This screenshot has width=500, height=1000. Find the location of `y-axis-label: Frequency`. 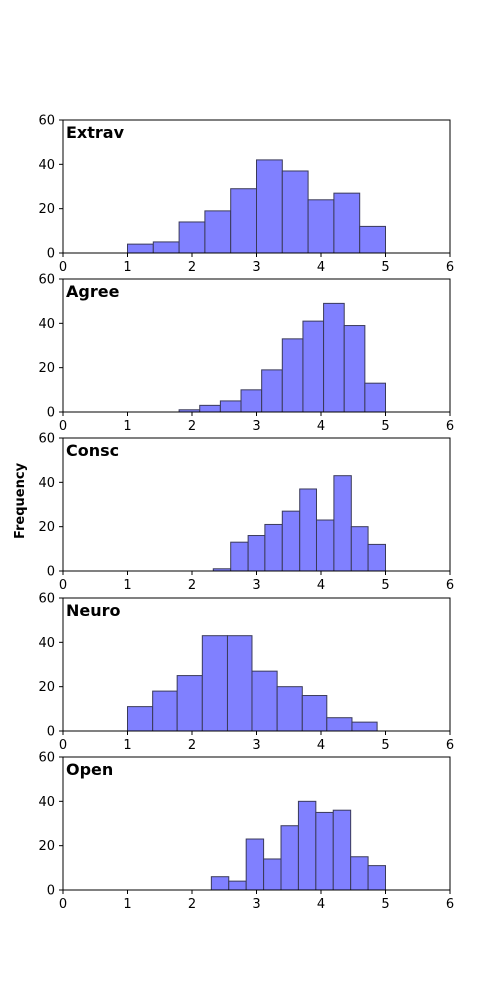

y-axis-label: Frequency is located at coordinates (20, 500).